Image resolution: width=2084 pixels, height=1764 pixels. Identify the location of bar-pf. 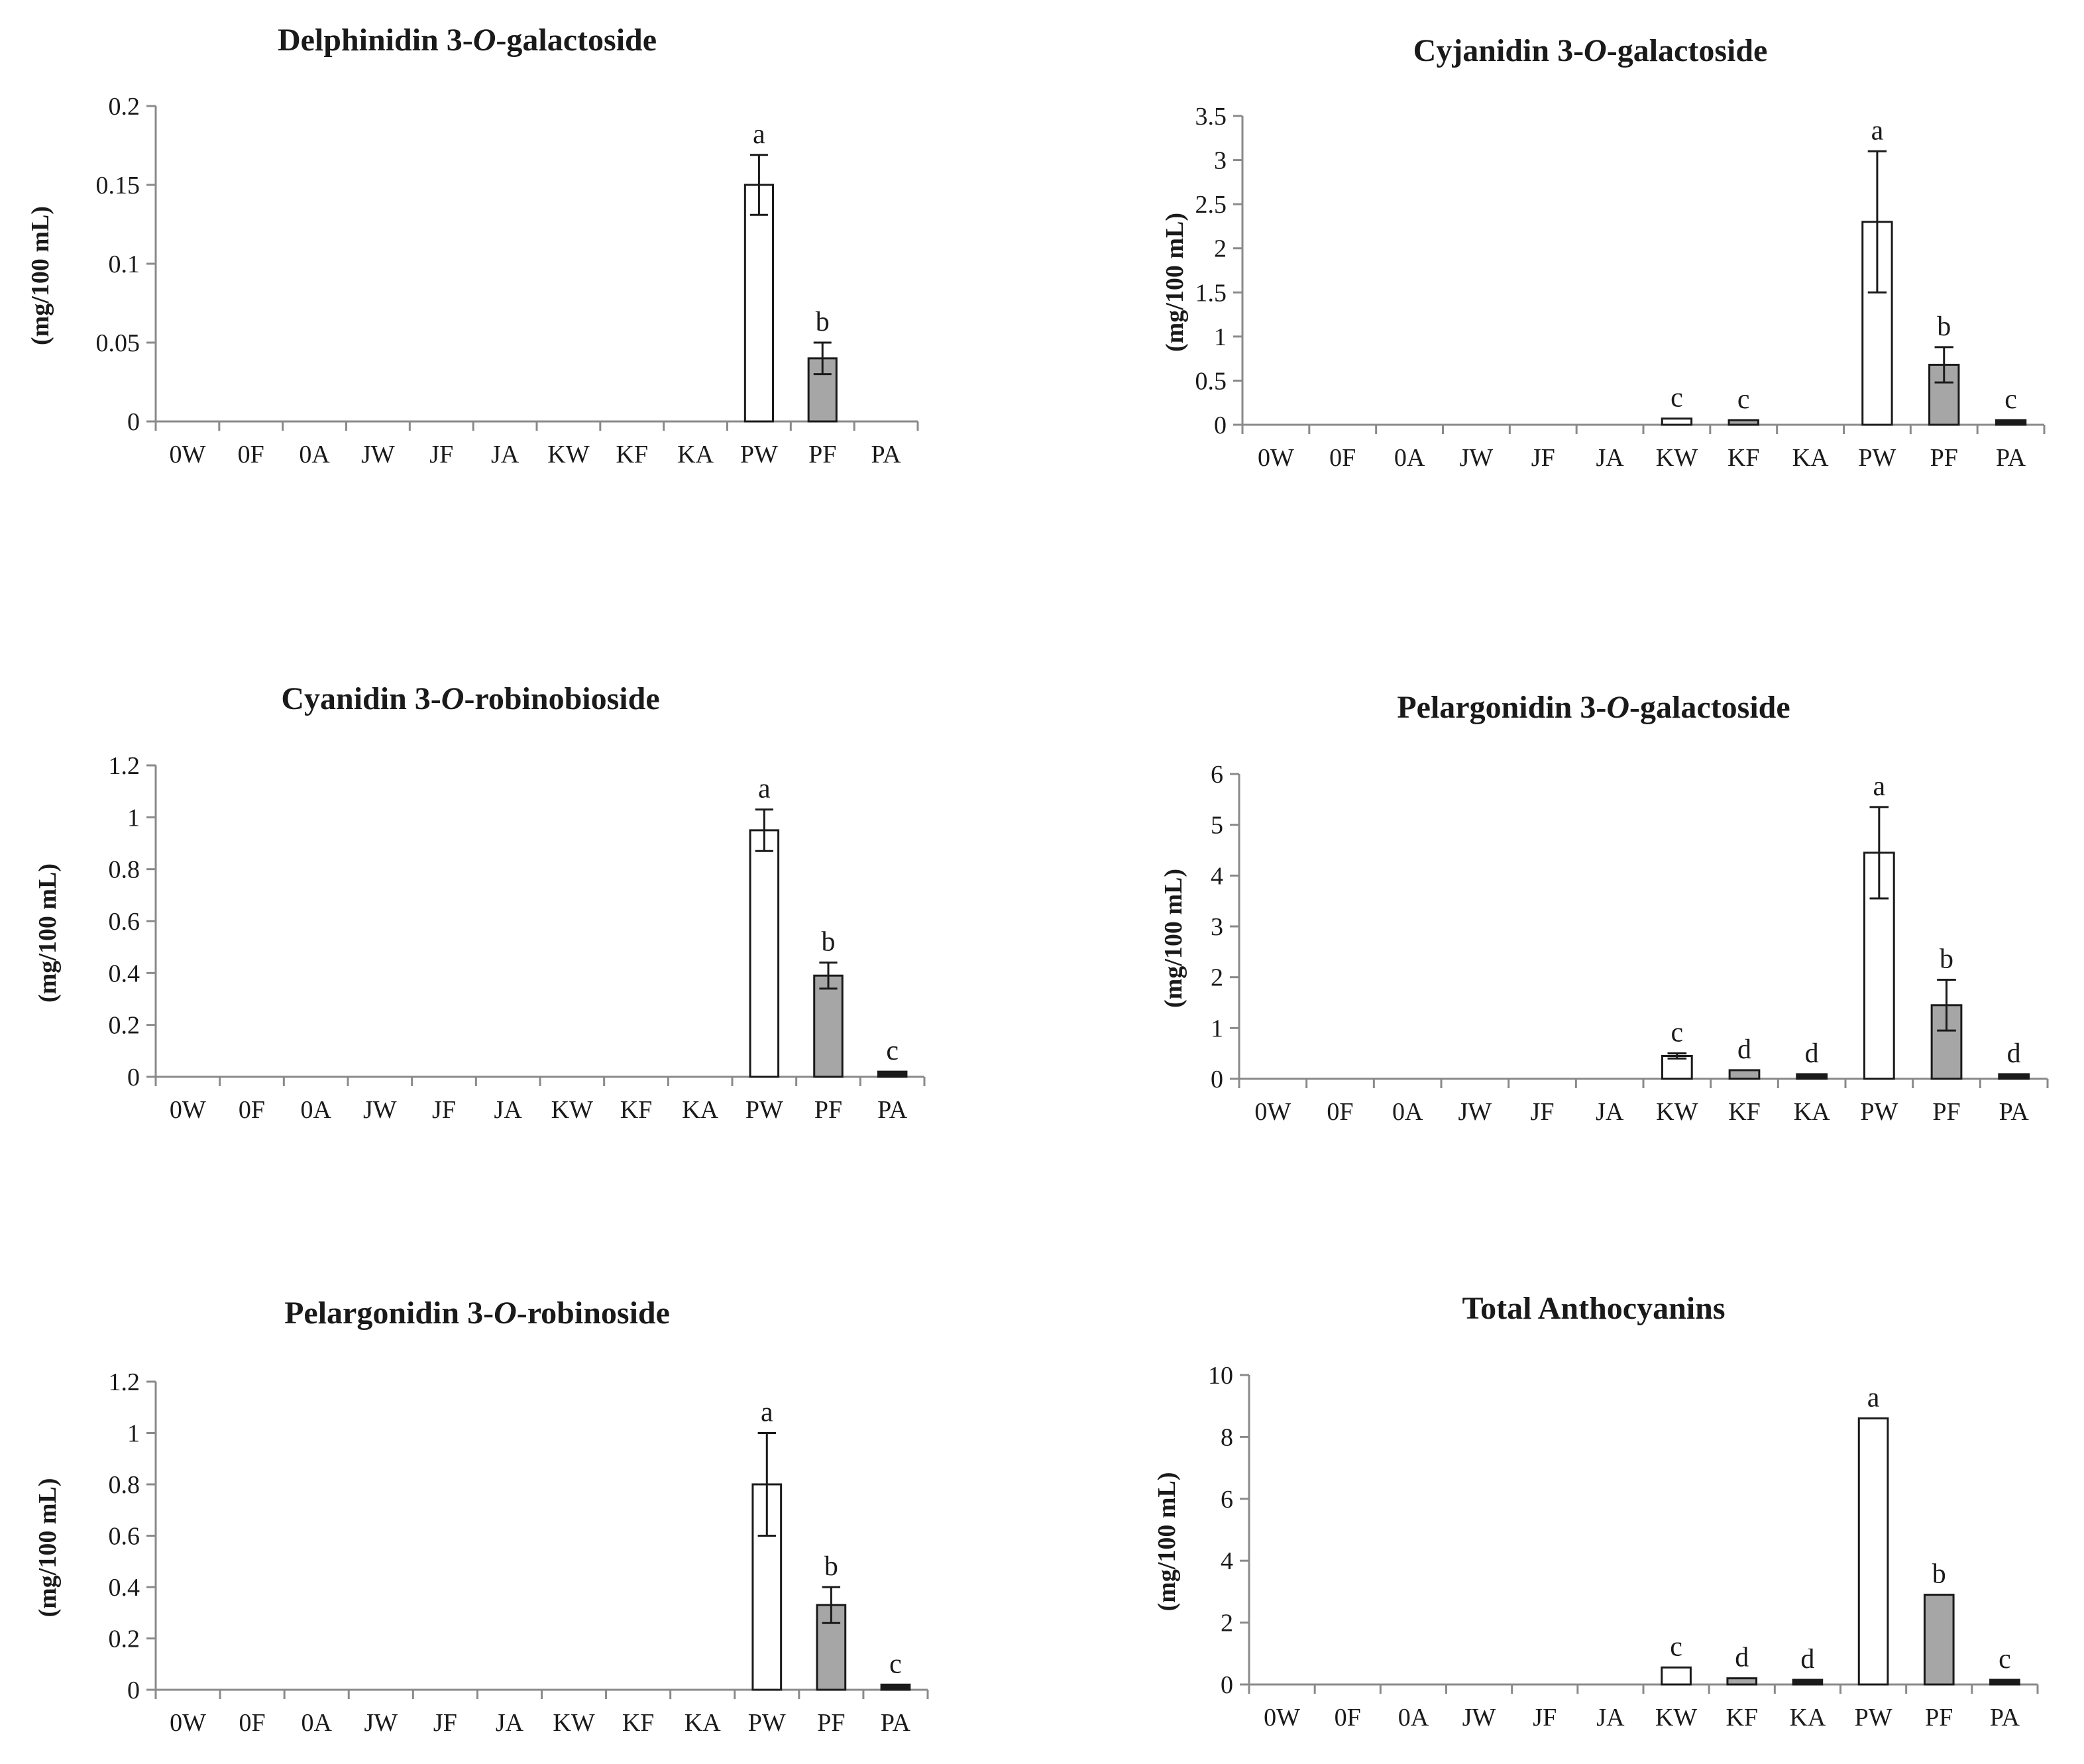
(1939, 1640).